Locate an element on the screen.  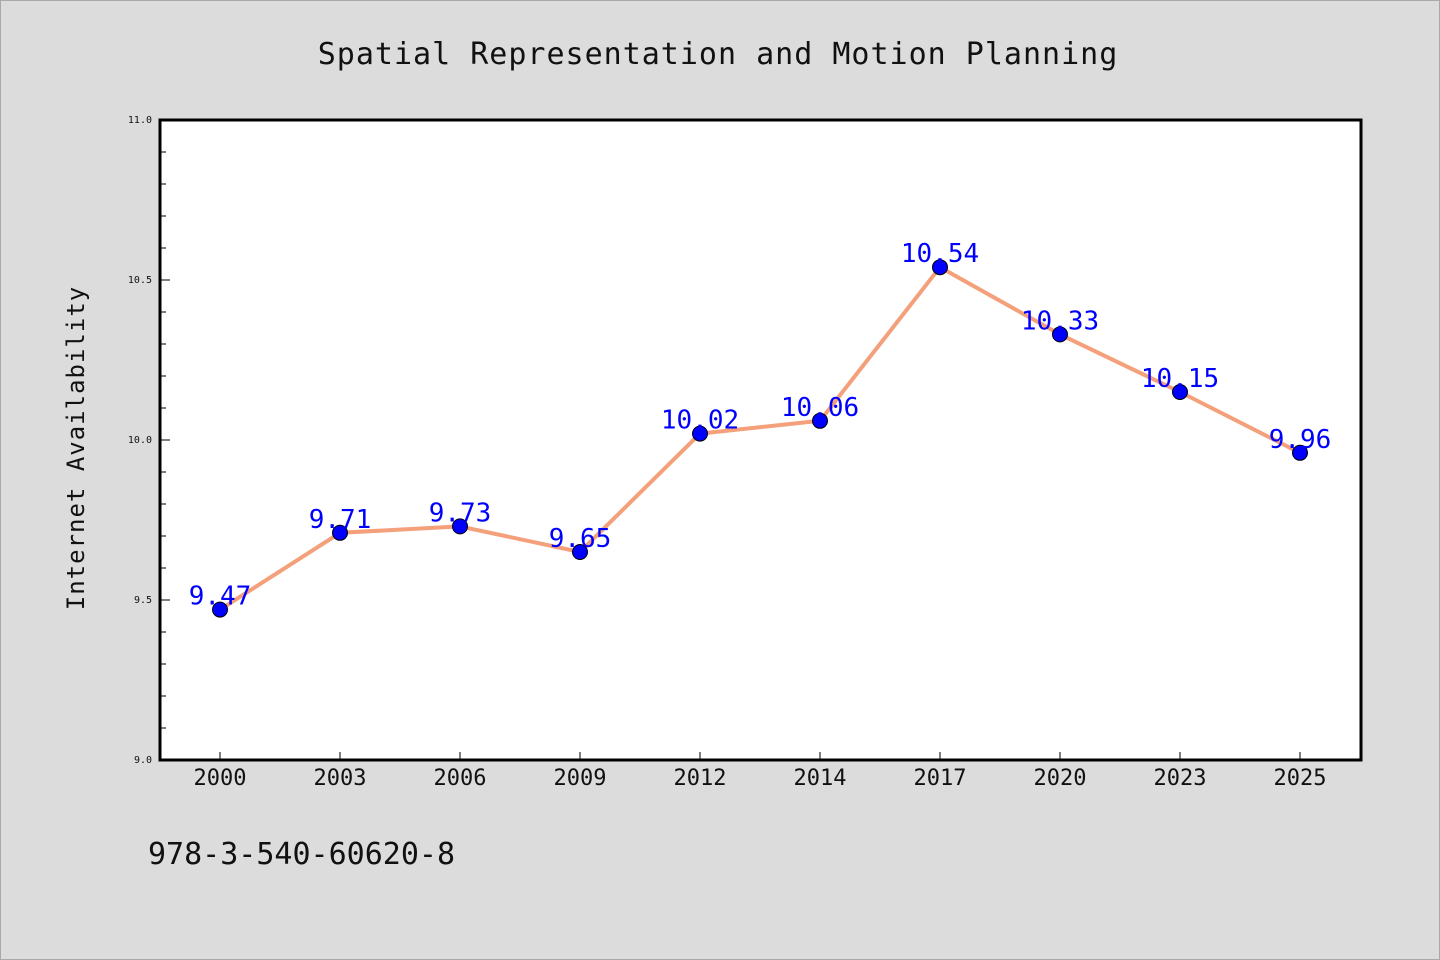
data-label: 10.15 is located at coordinates (1180, 379).